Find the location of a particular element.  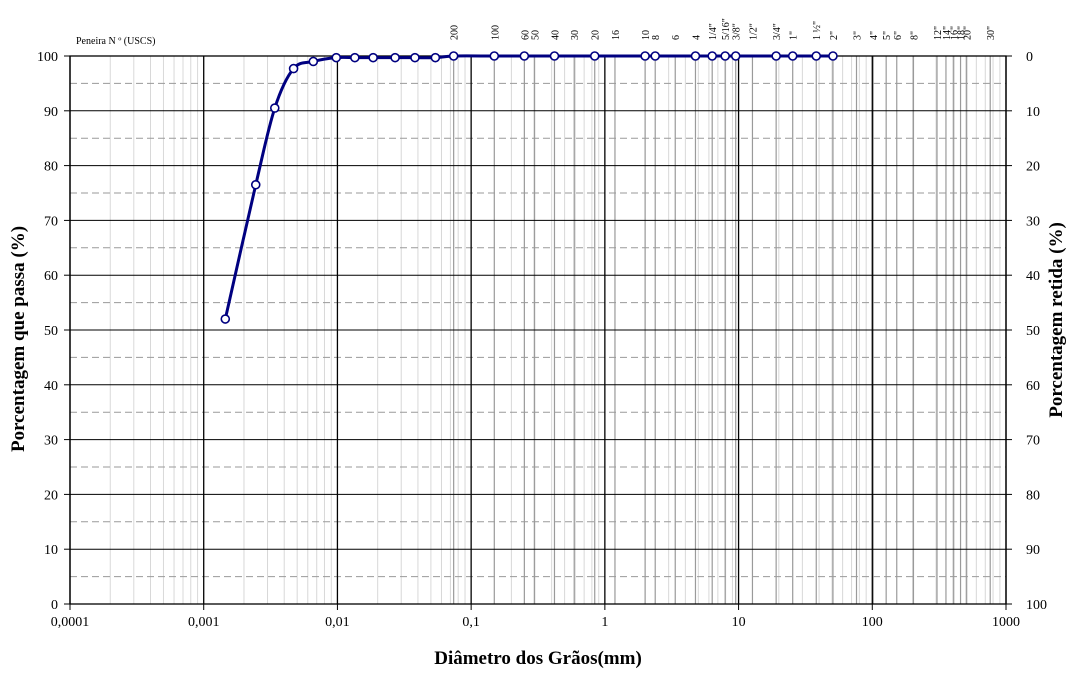

y-right-tick-label: 20 is located at coordinates (1033, 167).